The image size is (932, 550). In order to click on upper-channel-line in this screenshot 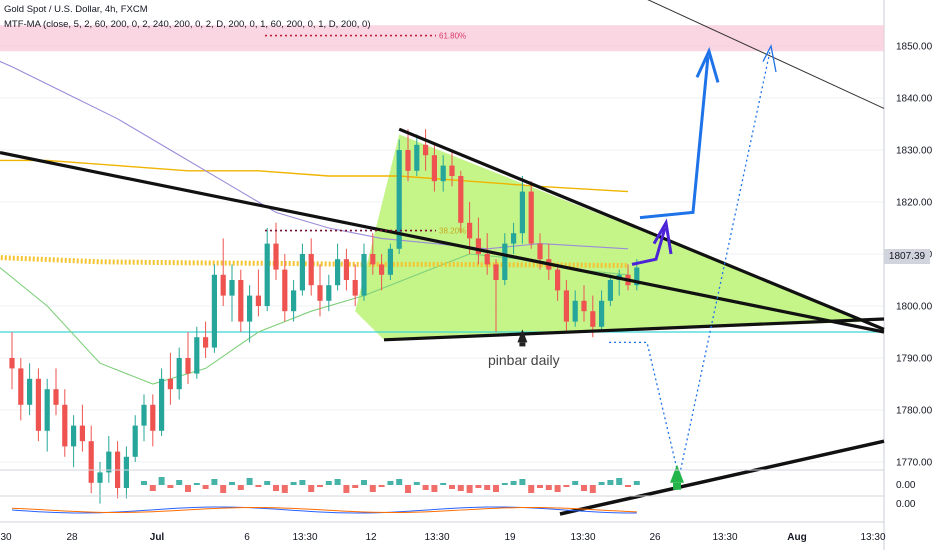, I will do `click(766, 54)`.